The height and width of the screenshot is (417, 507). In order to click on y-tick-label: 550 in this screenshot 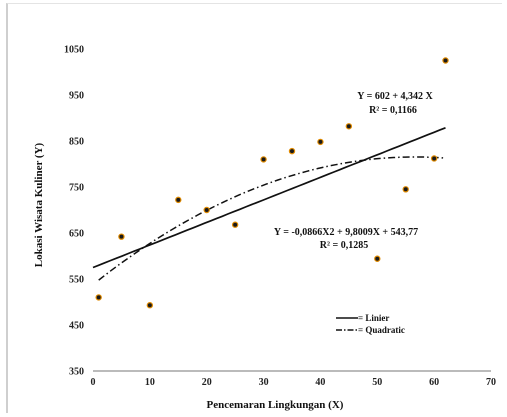, I will do `click(76, 280)`.